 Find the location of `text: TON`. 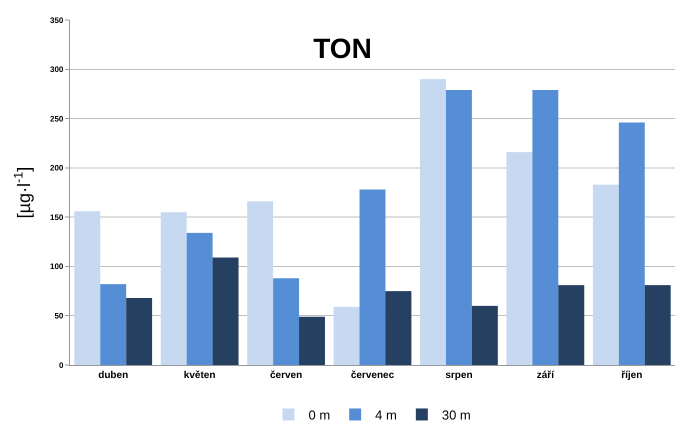

text: TON is located at coordinates (342, 48).